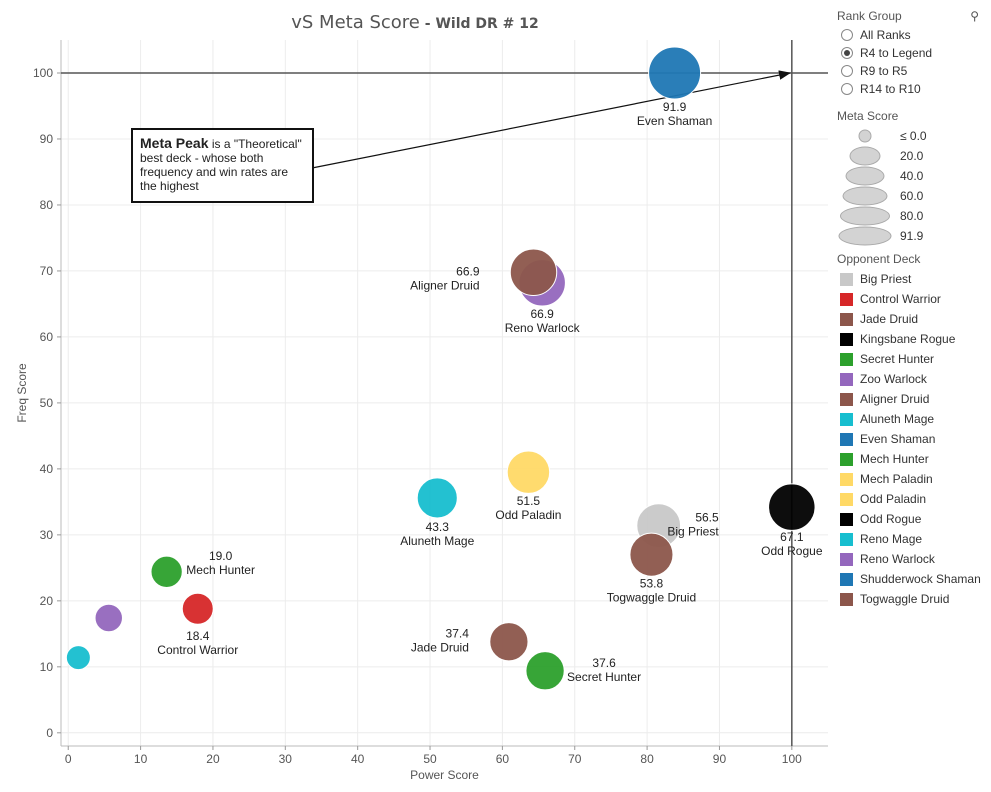 The width and height of the screenshot is (991, 792). What do you see at coordinates (913, 136) in the screenshot?
I see `size-legend-label: ≤ 0.0` at bounding box center [913, 136].